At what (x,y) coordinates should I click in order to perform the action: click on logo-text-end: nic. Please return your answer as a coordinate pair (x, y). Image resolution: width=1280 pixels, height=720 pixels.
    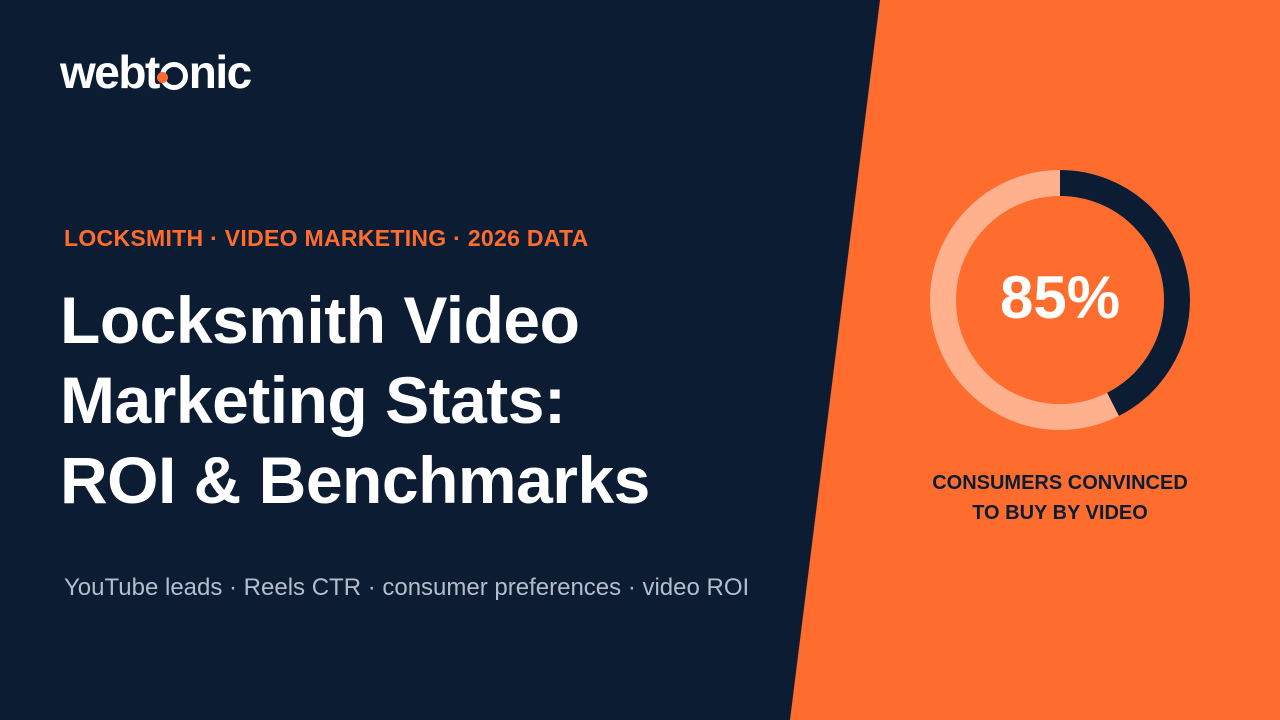
    Looking at the image, I should click on (220, 72).